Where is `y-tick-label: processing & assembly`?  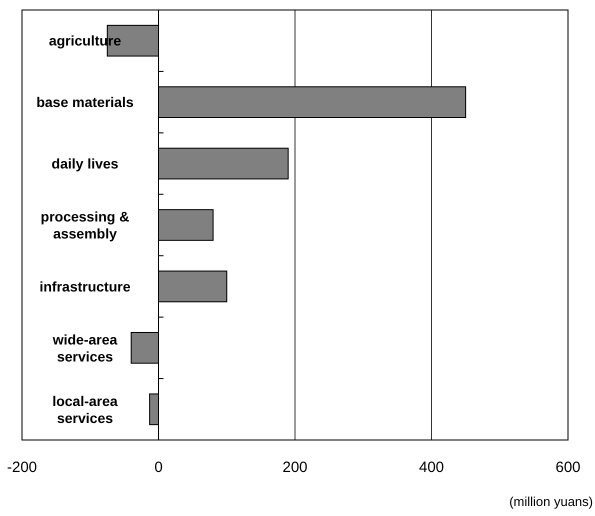 y-tick-label: processing & assembly is located at coordinates (85, 225).